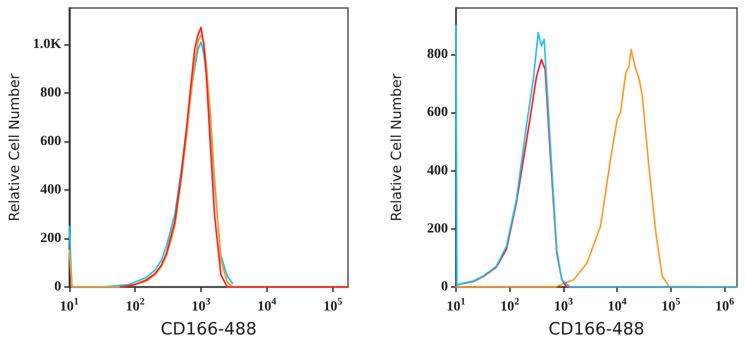  I want to click on y-tick-label: 1.0K, so click(47, 44).